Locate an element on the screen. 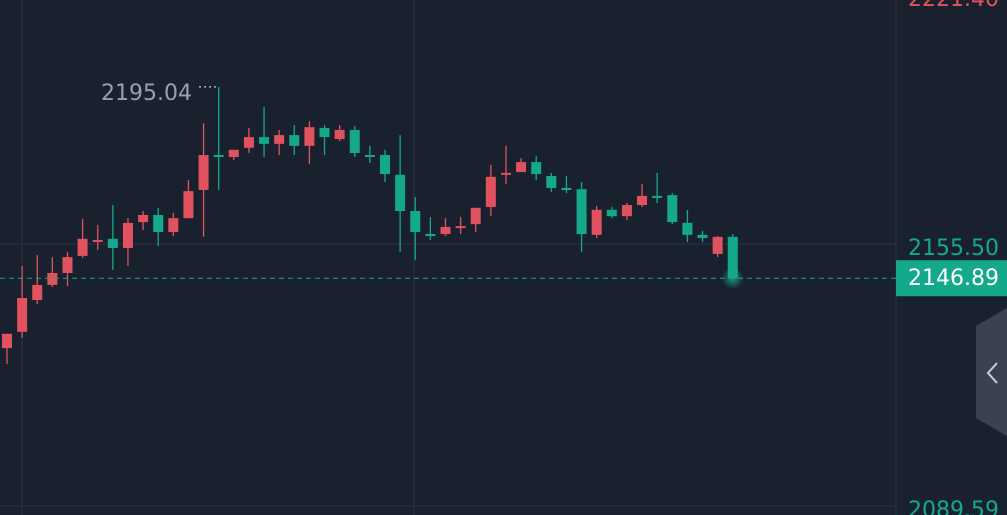 The height and width of the screenshot is (515, 1007). last-price-tag is located at coordinates (951, 278).